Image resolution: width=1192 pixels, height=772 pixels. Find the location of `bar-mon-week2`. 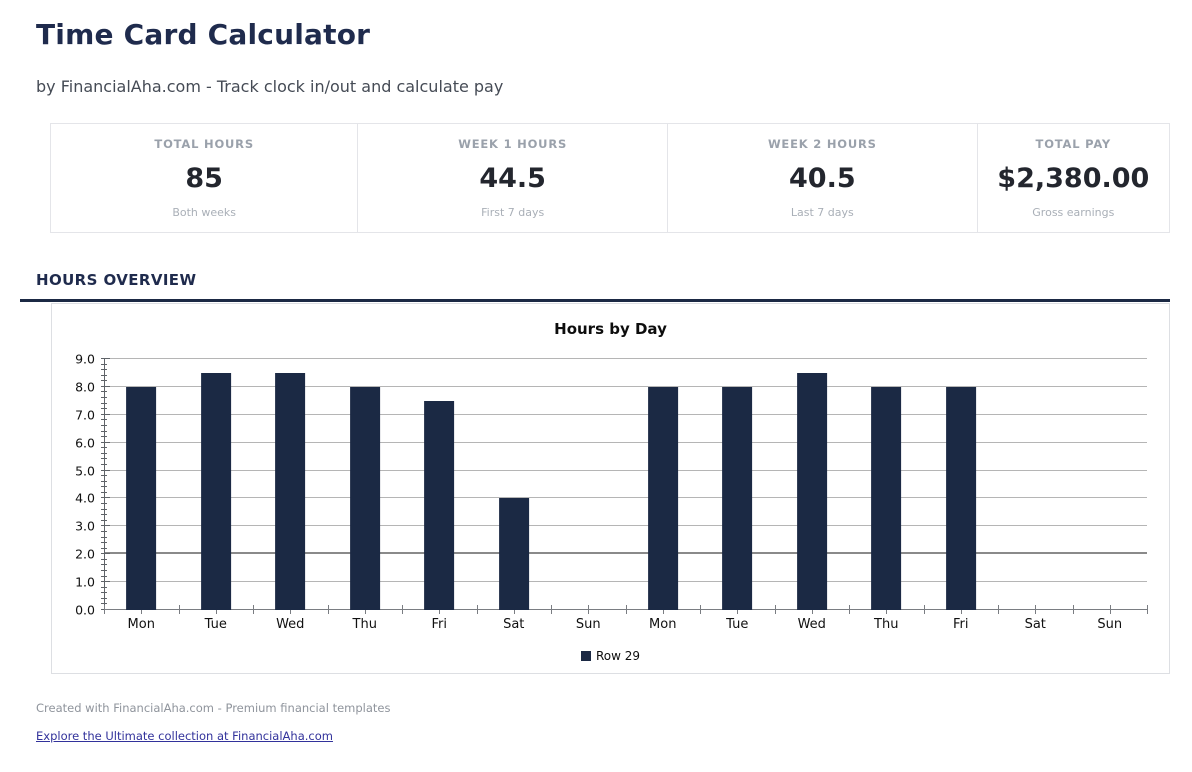

bar-mon-week2 is located at coordinates (662, 498).